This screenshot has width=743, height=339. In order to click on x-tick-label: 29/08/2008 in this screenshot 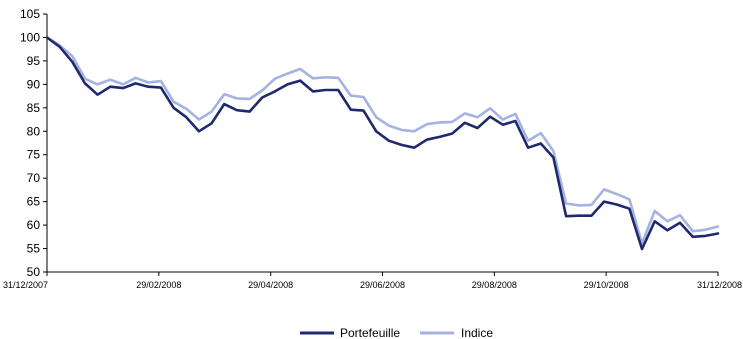, I will do `click(494, 285)`.